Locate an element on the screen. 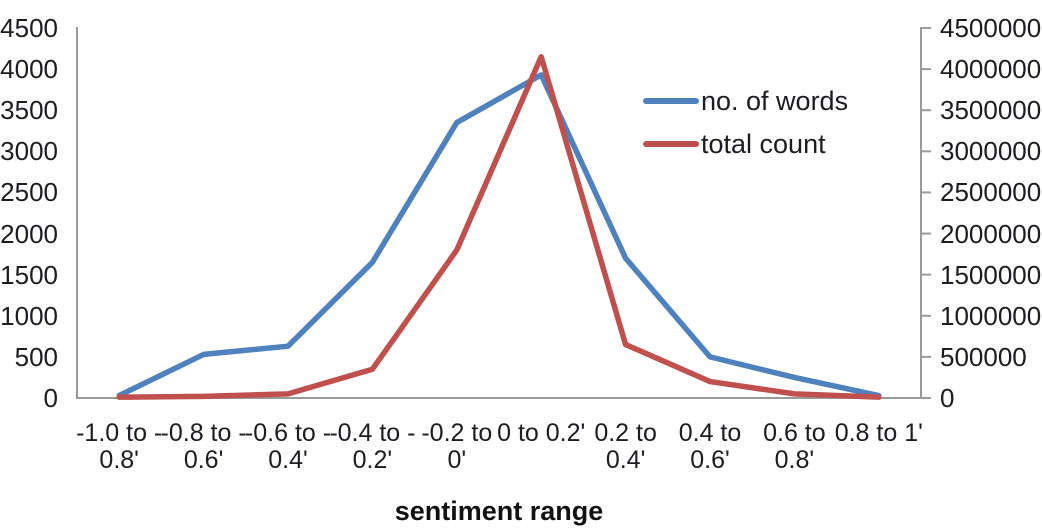  right-axis-tick-label: 3500000 is located at coordinates (991, 110).